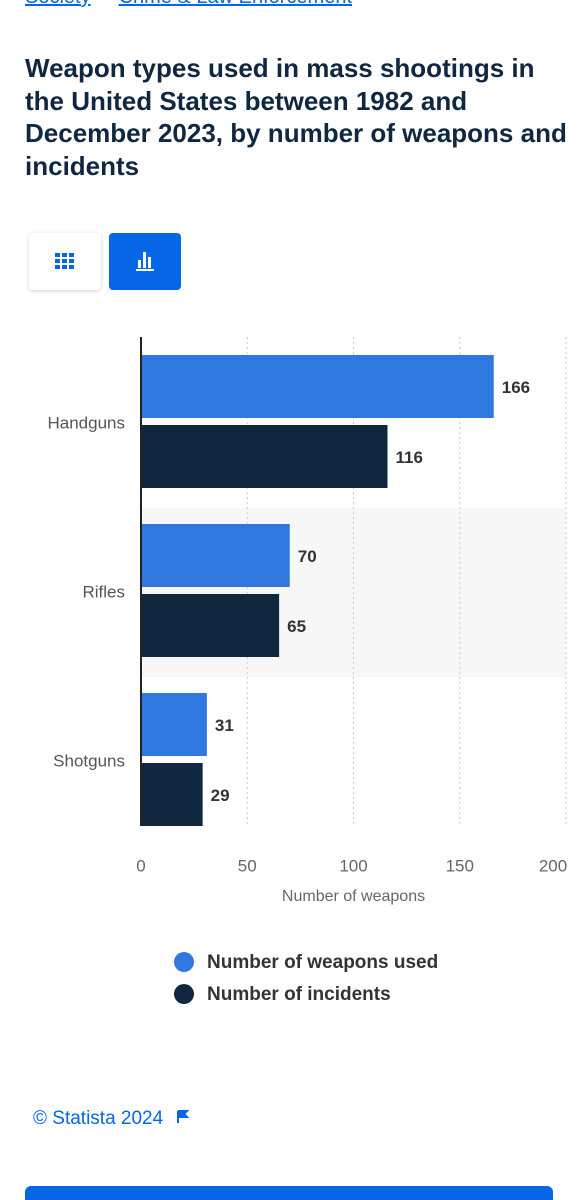 This screenshot has width=578, height=1200. Describe the element at coordinates (183, 1116) in the screenshot. I see `flag-icon` at that location.